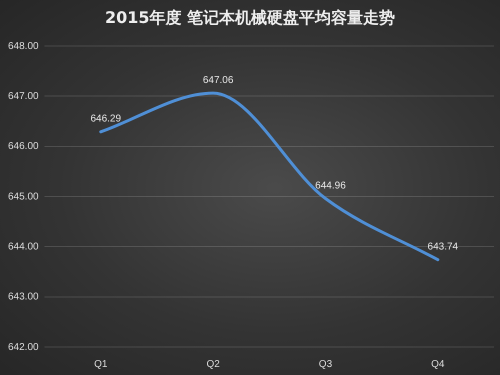  Describe the element at coordinates (443, 246) in the screenshot. I see `data-label: 643.74` at that location.